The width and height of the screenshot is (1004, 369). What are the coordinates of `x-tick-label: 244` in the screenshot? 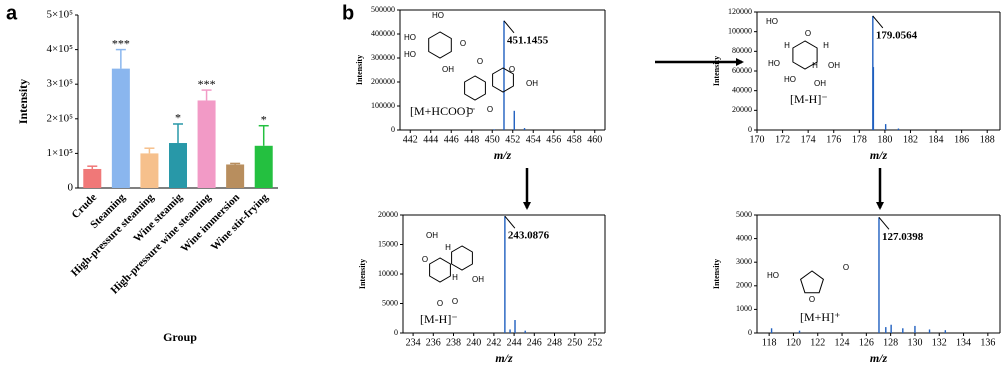 It's located at (514, 342).